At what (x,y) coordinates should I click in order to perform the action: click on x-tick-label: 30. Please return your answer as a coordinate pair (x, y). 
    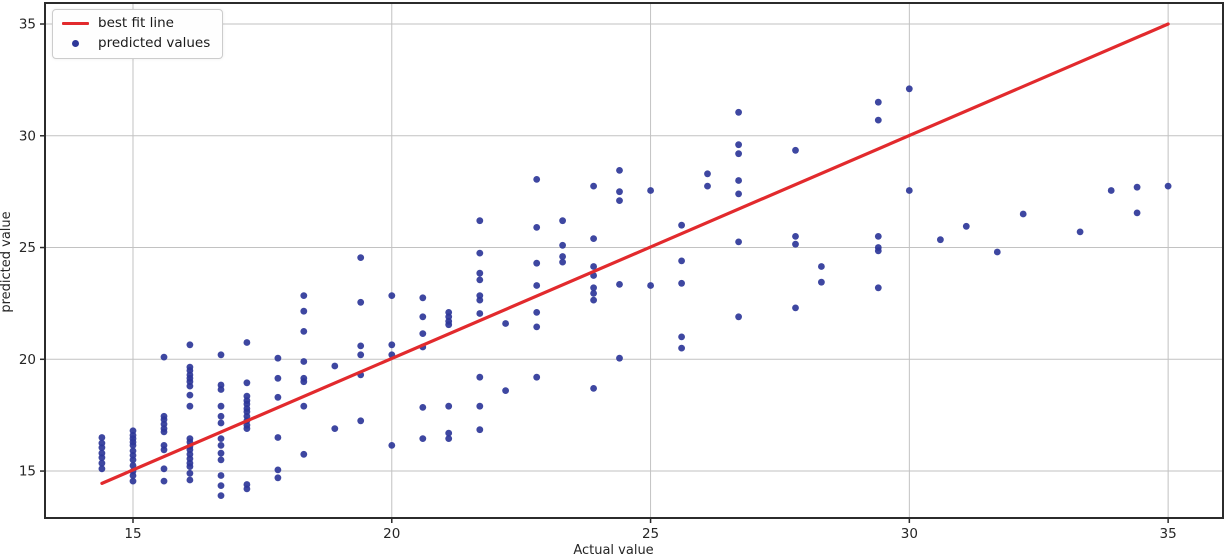
    Looking at the image, I should click on (909, 534).